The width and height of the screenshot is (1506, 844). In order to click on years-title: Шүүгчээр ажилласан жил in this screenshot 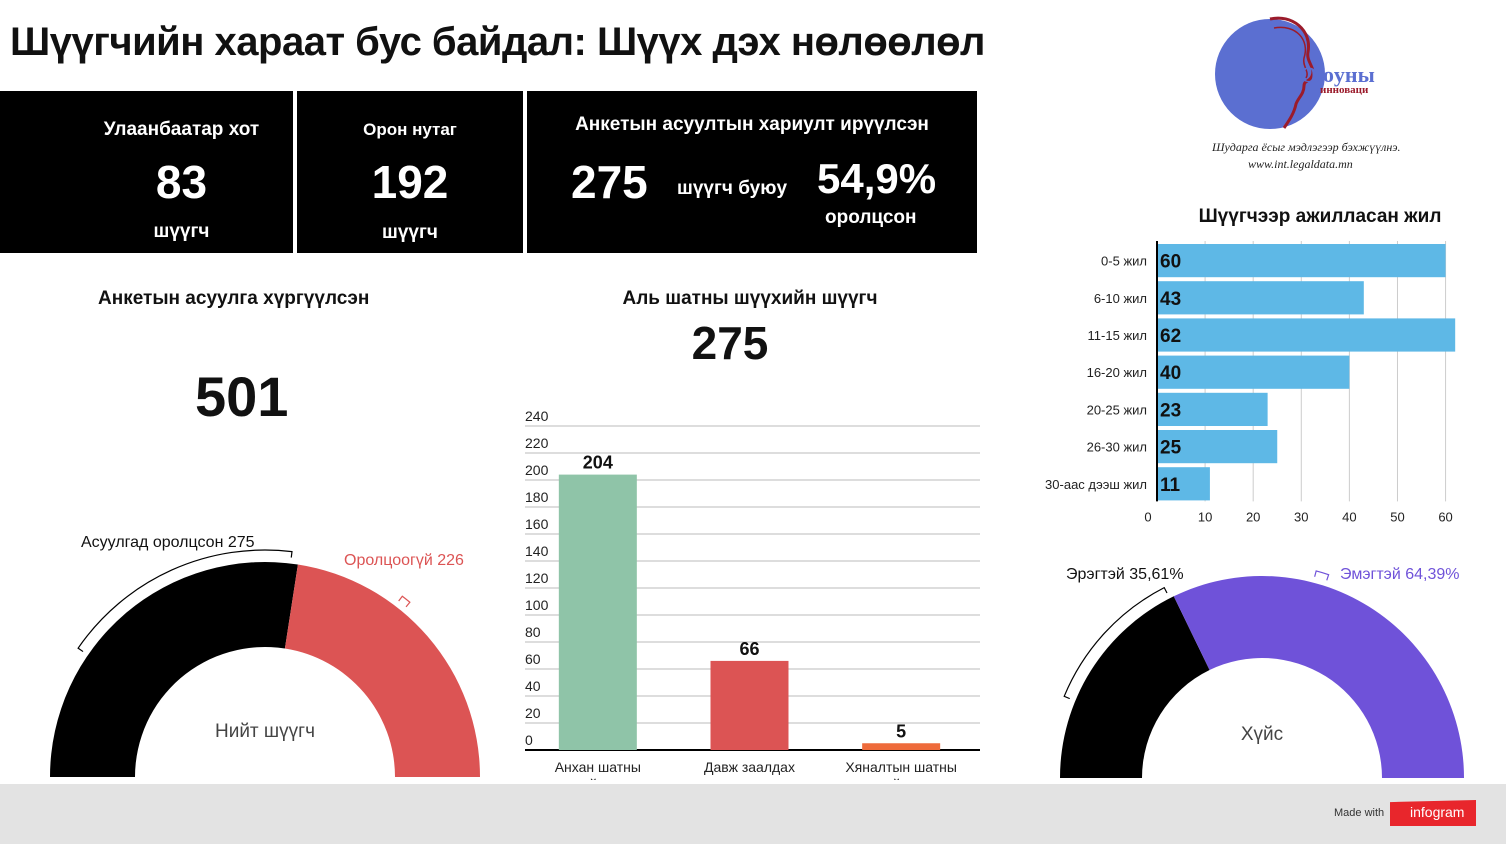, I will do `click(1320, 216)`.